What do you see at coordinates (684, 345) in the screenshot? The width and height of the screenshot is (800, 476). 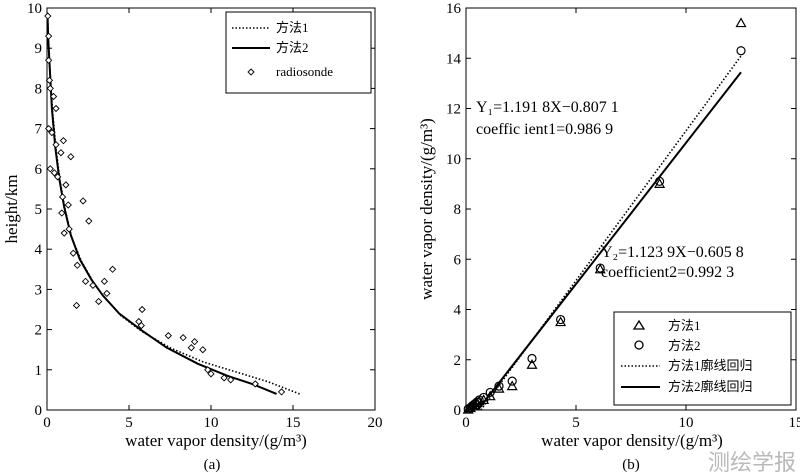 I see `chart-b-legend-label-method2: 方法2` at bounding box center [684, 345].